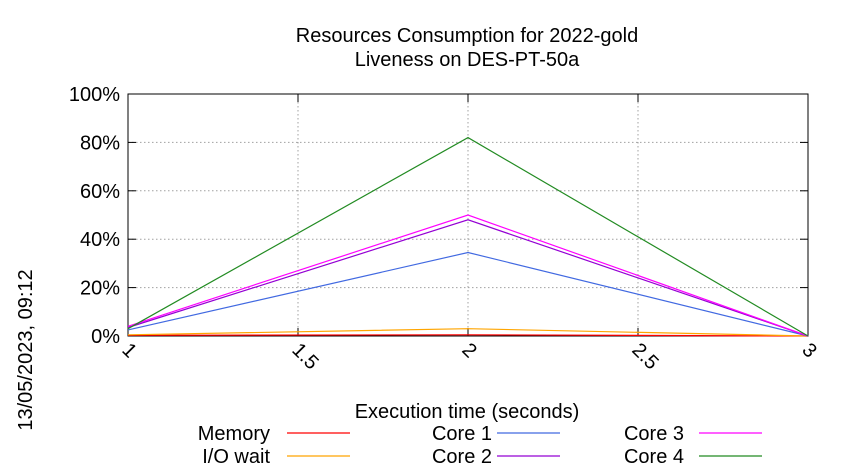  I want to click on legend-label: Memory, so click(234, 434).